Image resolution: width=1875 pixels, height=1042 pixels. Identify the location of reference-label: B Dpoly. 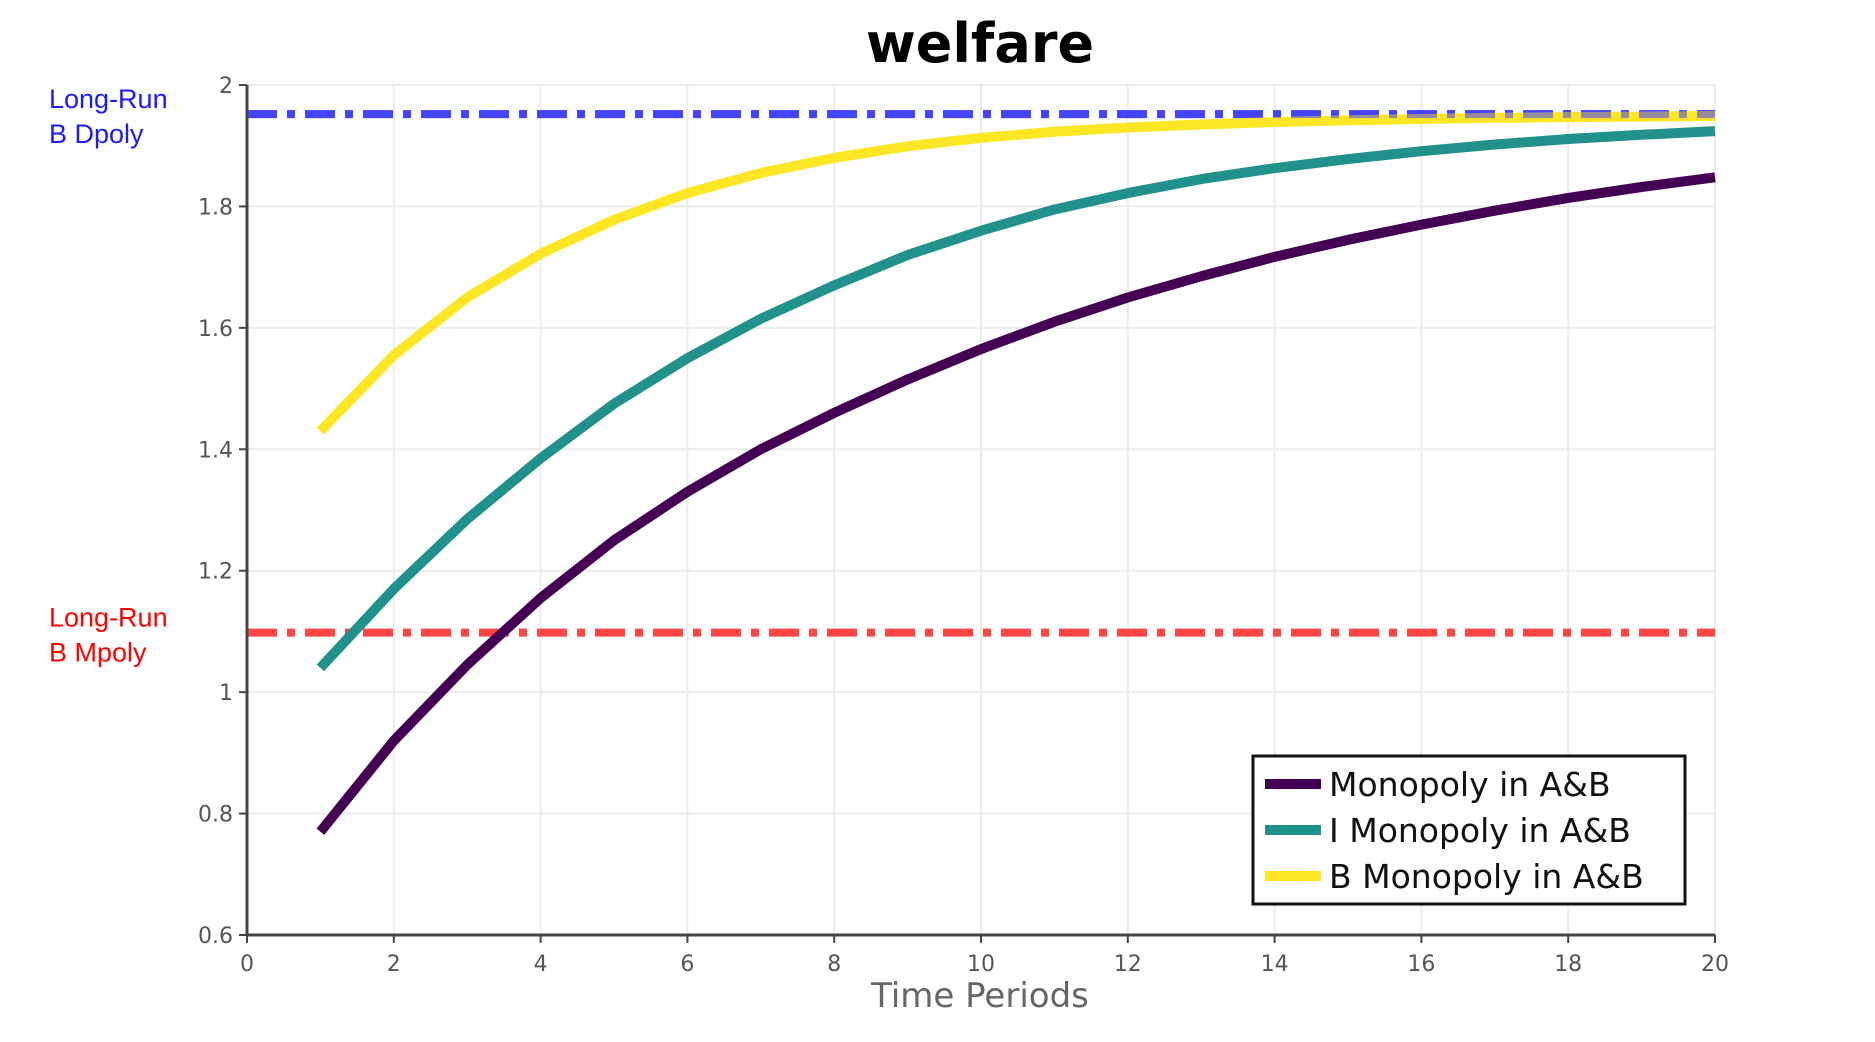
(96, 134).